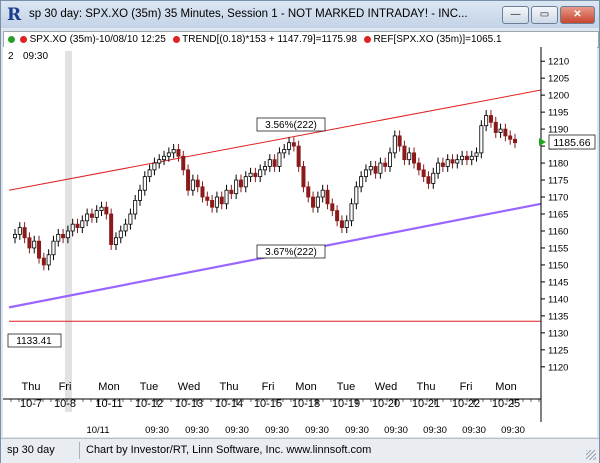  Describe the element at coordinates (269, 39) in the screenshot. I see `trend-info: TREND[(0.18)*153 + 1147.79]=1175.98` at that location.